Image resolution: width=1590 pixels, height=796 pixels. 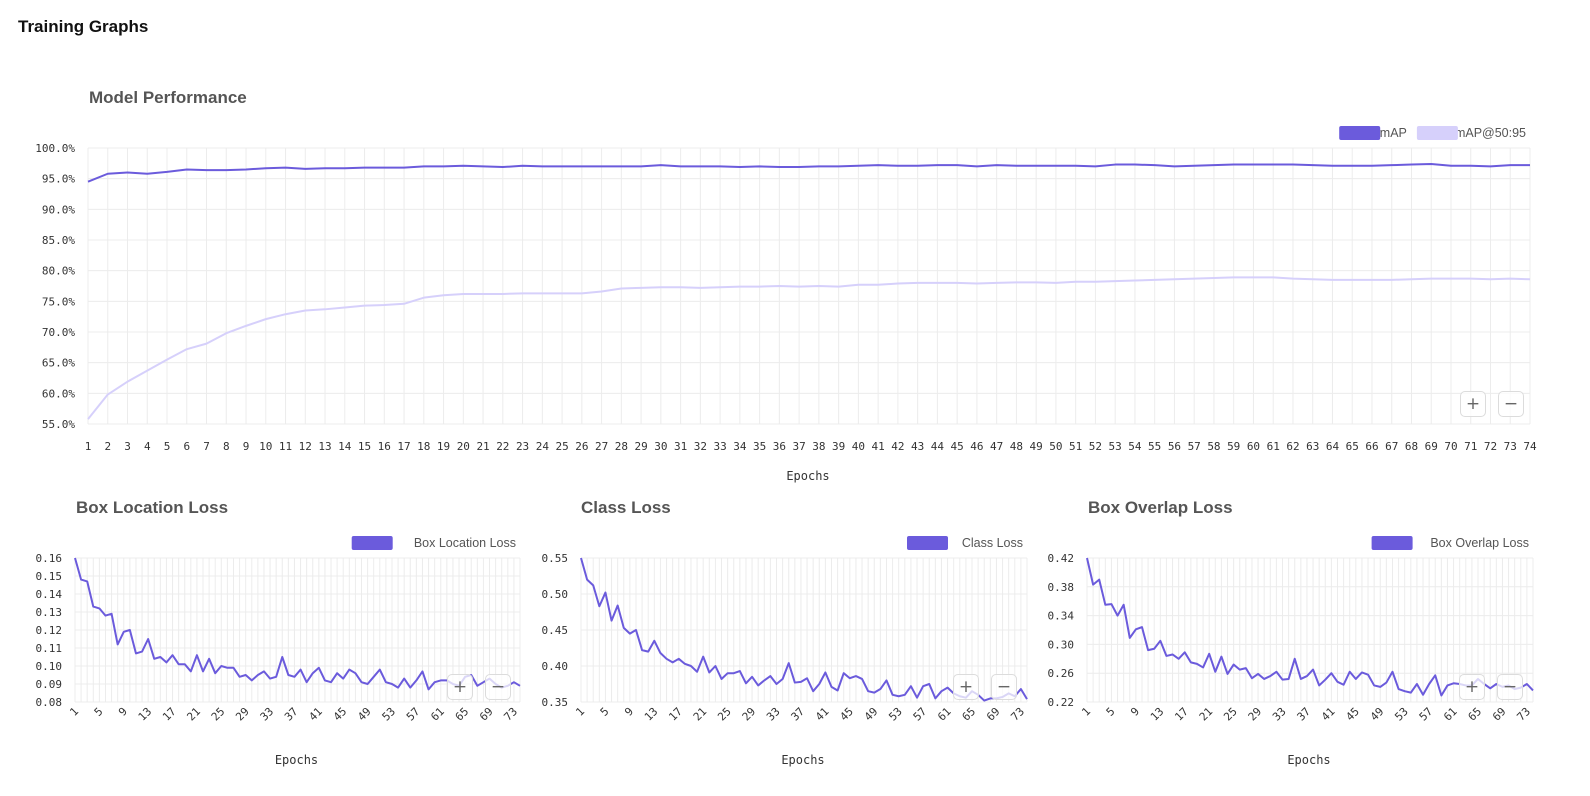 I want to click on legend-label: Box Location Loss, so click(x=465, y=543).